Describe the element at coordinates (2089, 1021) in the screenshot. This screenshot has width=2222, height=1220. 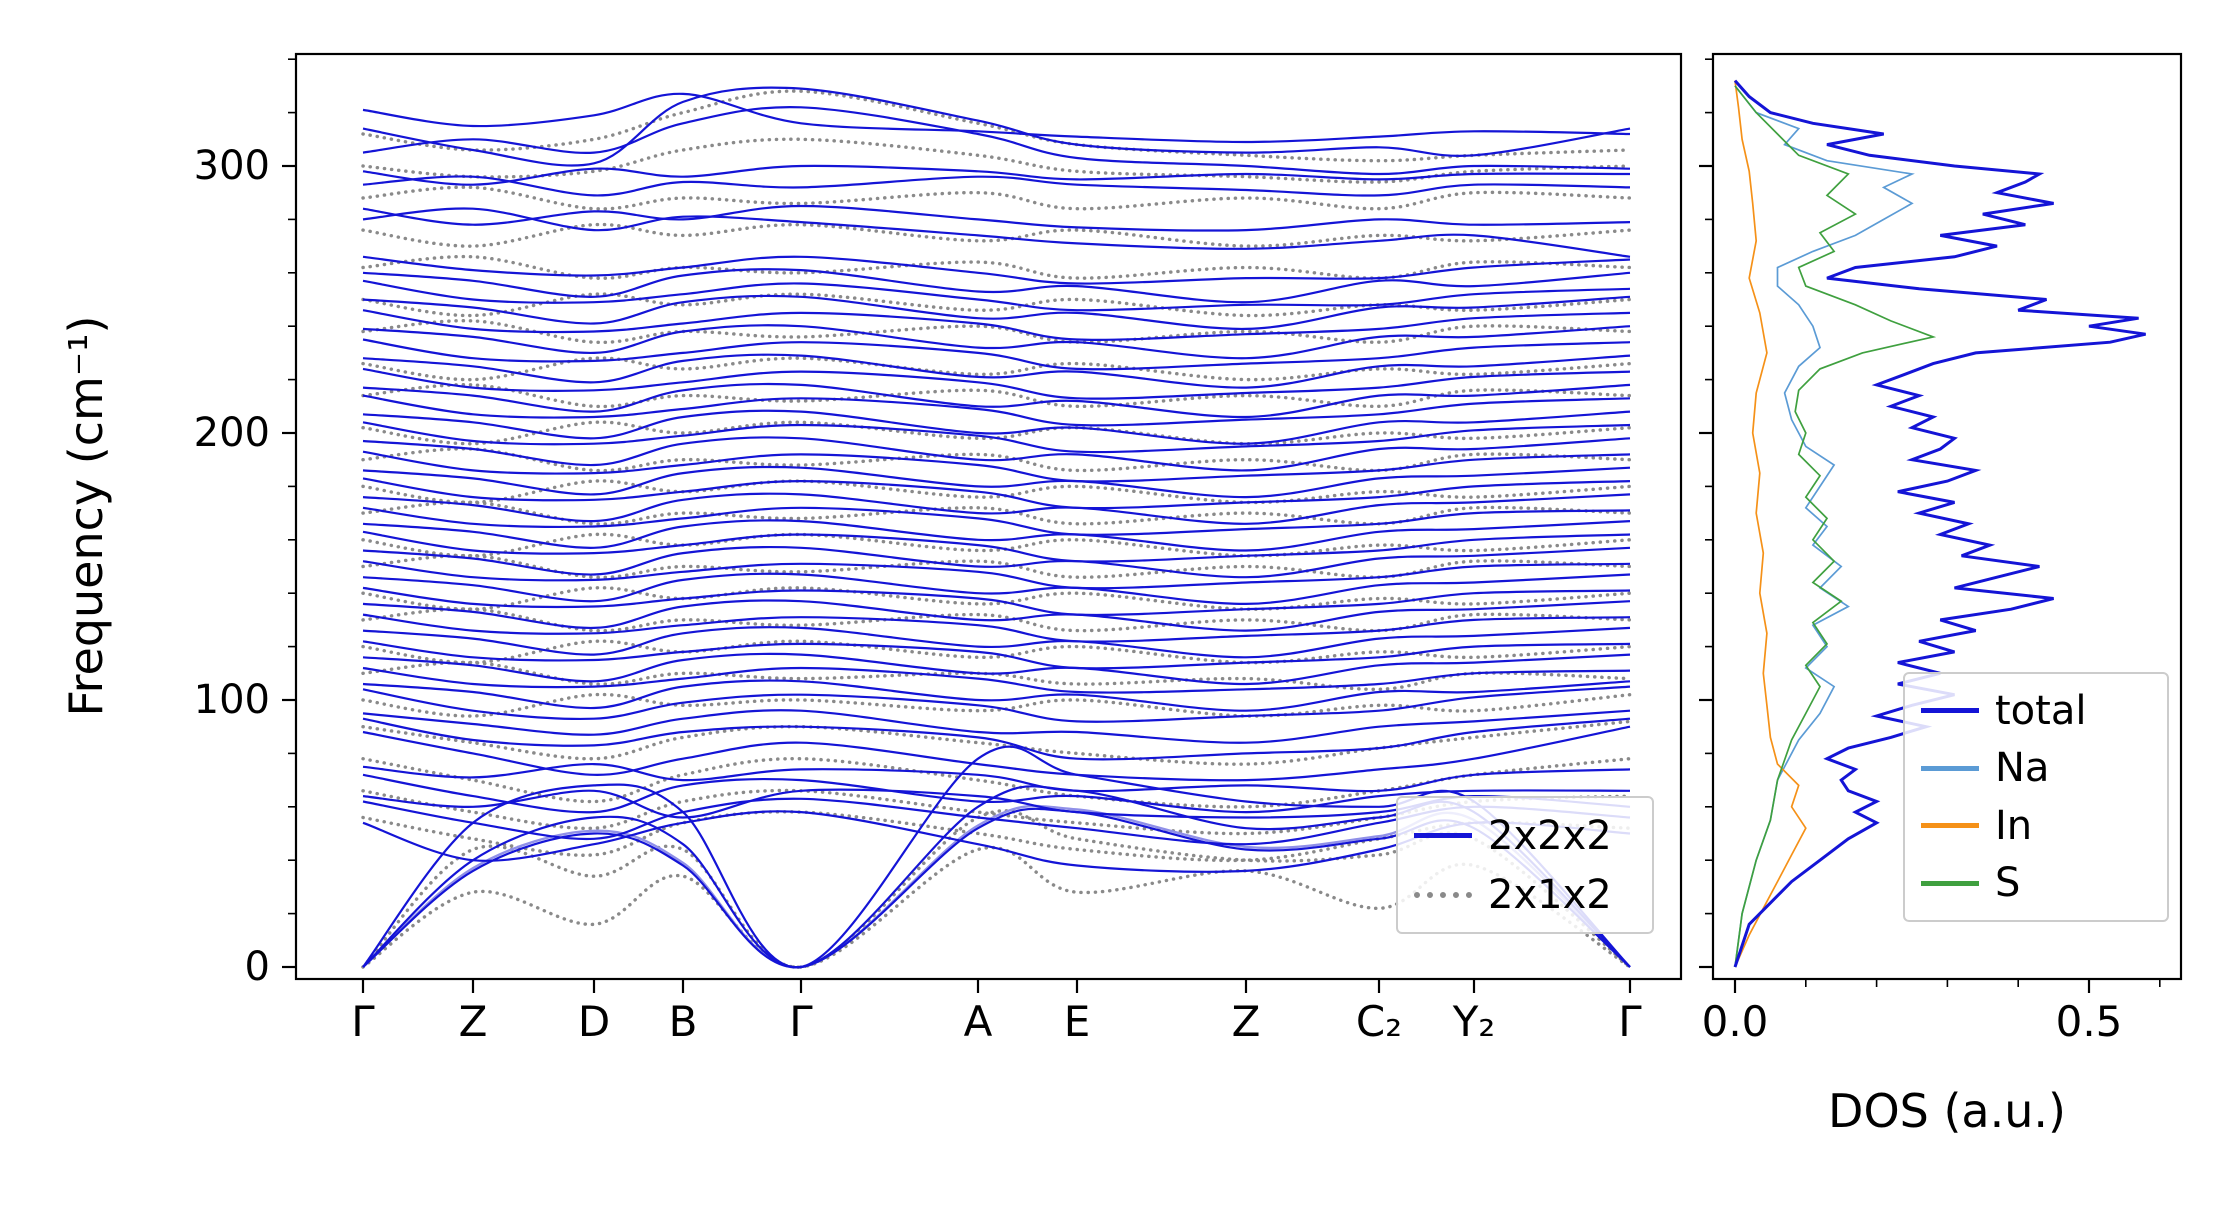
I see `dos-tick-label-05: 0.5` at that location.